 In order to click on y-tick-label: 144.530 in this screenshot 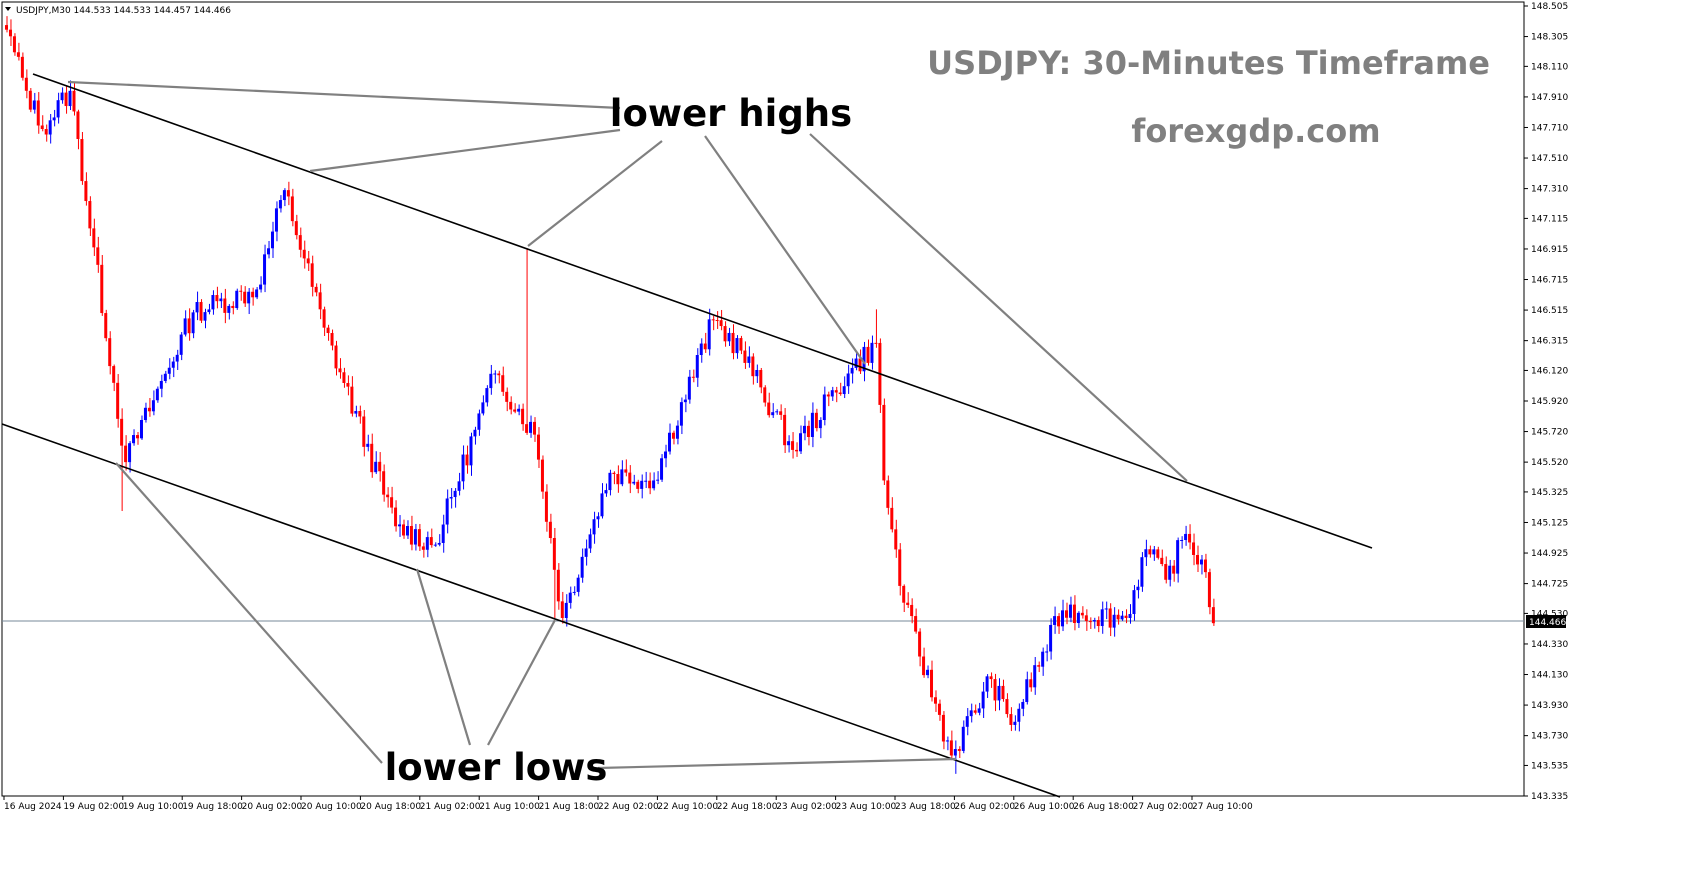, I will do `click(1549, 614)`.